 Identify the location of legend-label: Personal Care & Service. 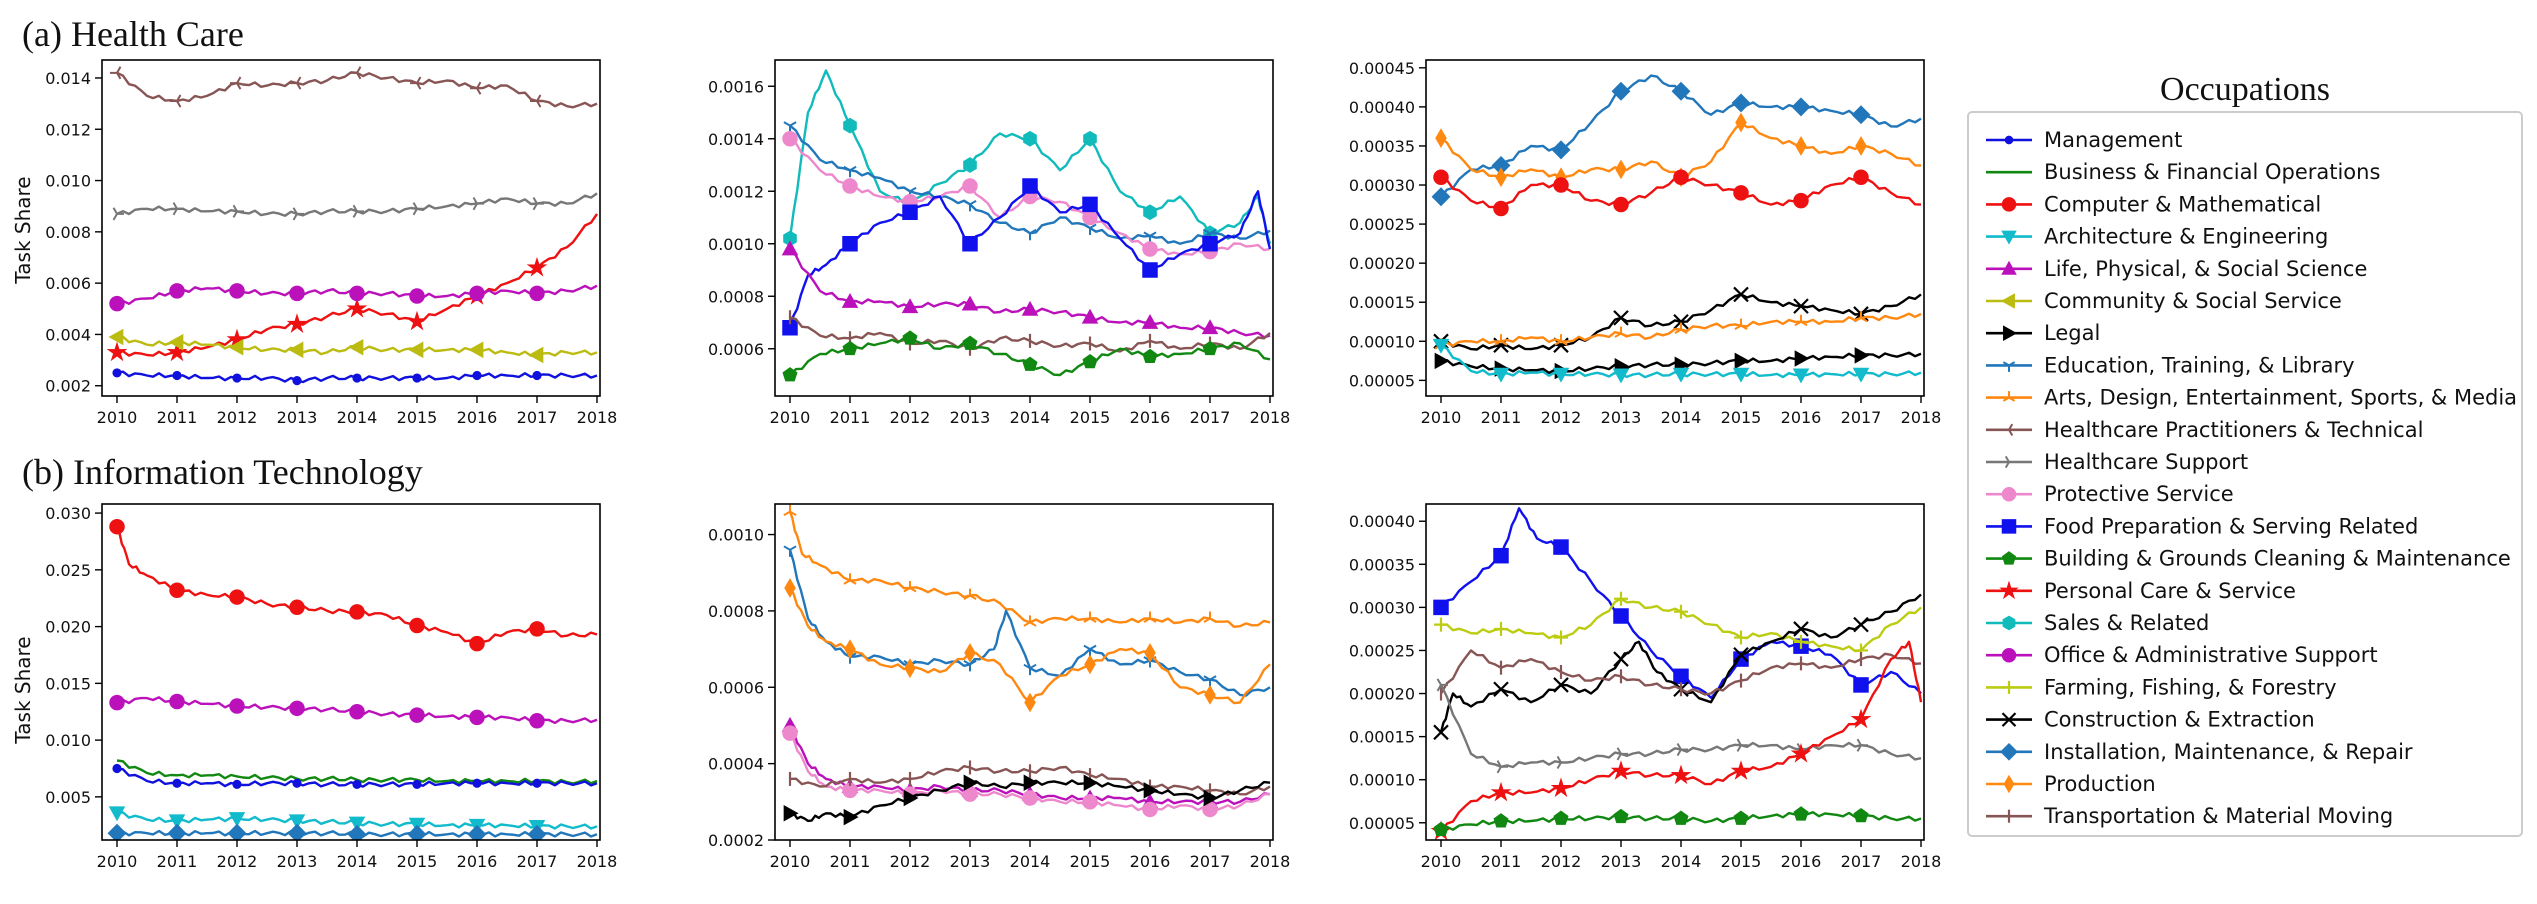
(2170, 591).